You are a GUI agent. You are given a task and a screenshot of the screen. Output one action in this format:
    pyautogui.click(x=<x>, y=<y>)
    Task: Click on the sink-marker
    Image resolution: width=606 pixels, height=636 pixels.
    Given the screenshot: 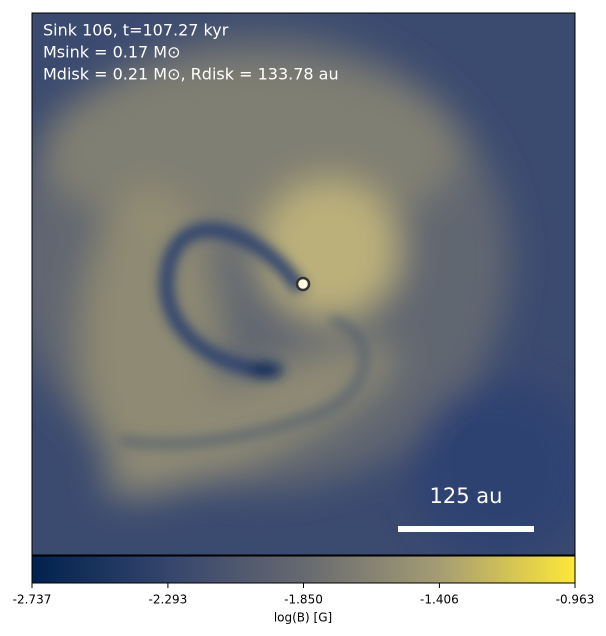 What is the action you would take?
    pyautogui.click(x=303, y=284)
    